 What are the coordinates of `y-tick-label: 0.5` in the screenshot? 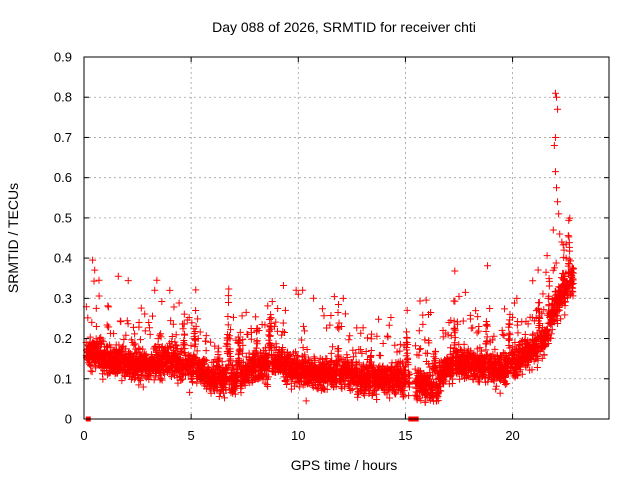 It's located at (63, 217).